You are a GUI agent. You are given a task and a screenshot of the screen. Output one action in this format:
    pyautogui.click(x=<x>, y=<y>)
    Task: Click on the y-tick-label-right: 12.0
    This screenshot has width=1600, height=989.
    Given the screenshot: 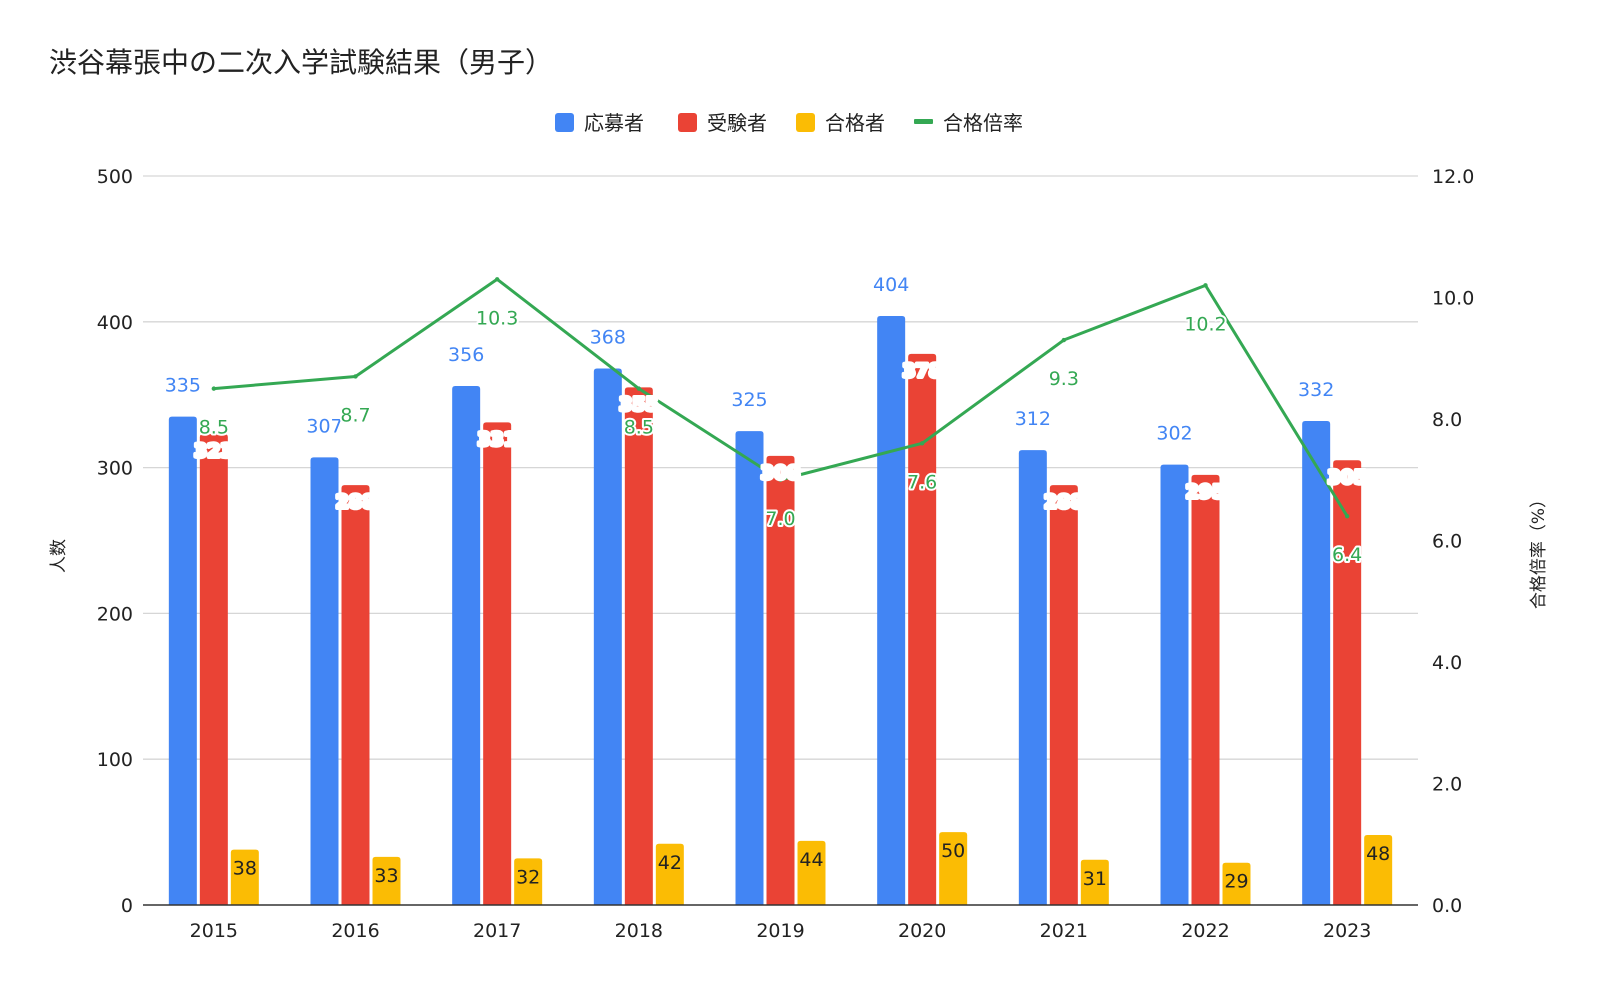 What is the action you would take?
    pyautogui.click(x=1453, y=177)
    